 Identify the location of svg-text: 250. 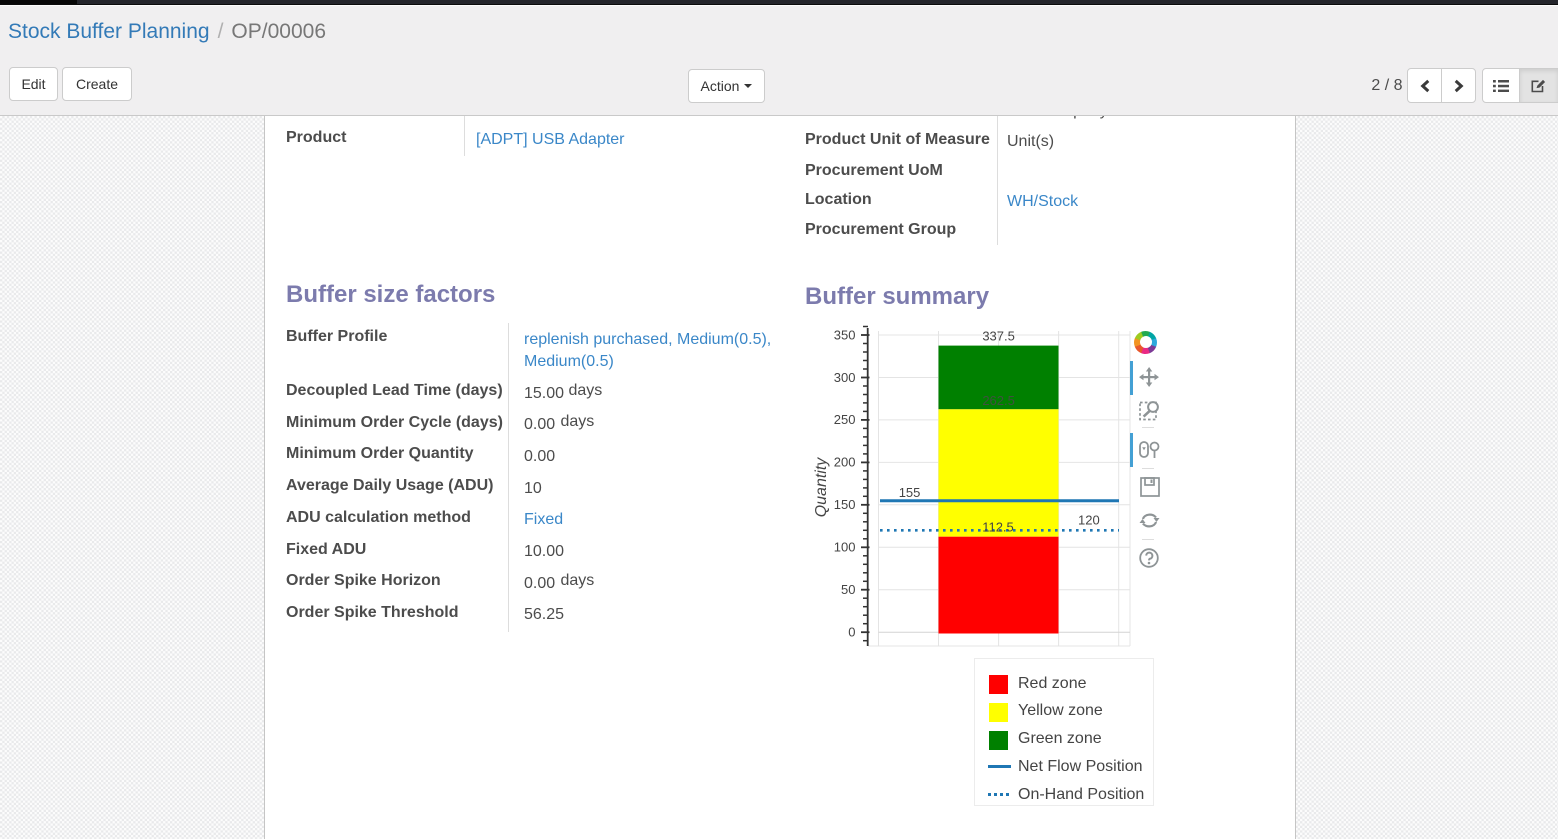
(845, 419).